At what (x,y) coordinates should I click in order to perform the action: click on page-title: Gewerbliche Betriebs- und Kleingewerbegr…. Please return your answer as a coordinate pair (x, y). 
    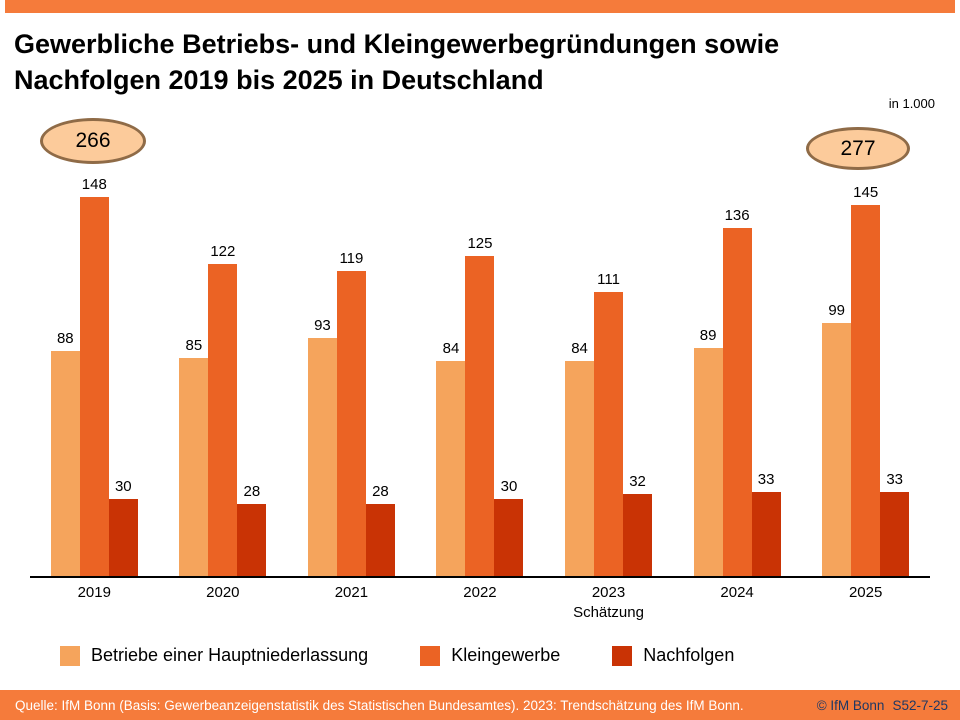
    Looking at the image, I should click on (474, 62).